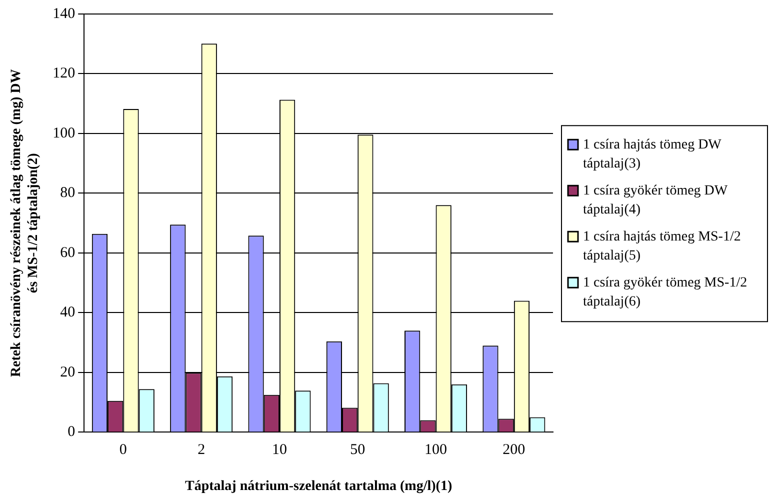  What do you see at coordinates (68, 312) in the screenshot?
I see `y-tick-label: 40` at bounding box center [68, 312].